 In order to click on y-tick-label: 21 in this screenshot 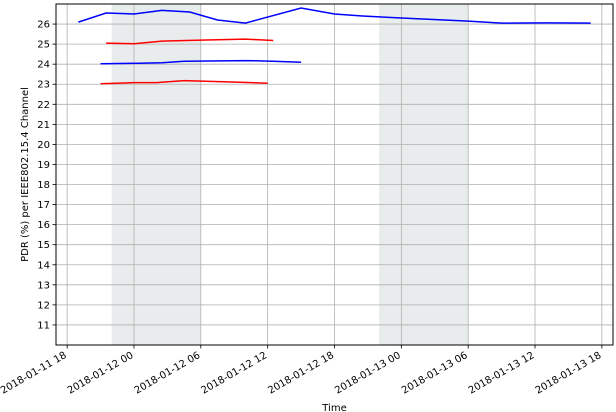, I will do `click(43, 125)`.